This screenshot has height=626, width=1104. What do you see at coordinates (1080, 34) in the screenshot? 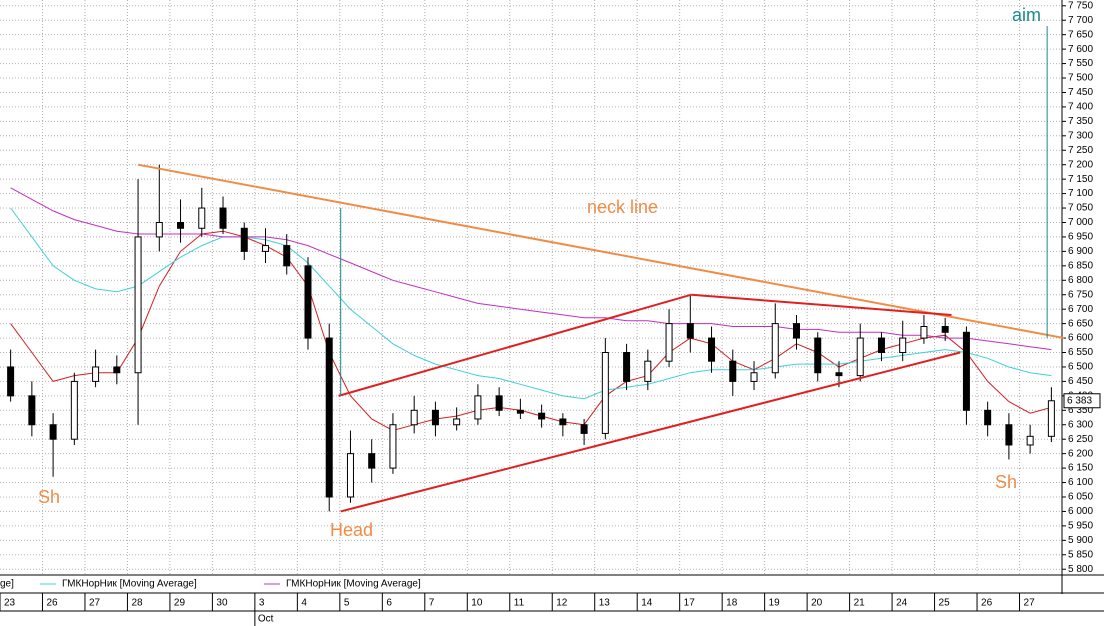
I see `y-tick-label: 7 650` at bounding box center [1080, 34].